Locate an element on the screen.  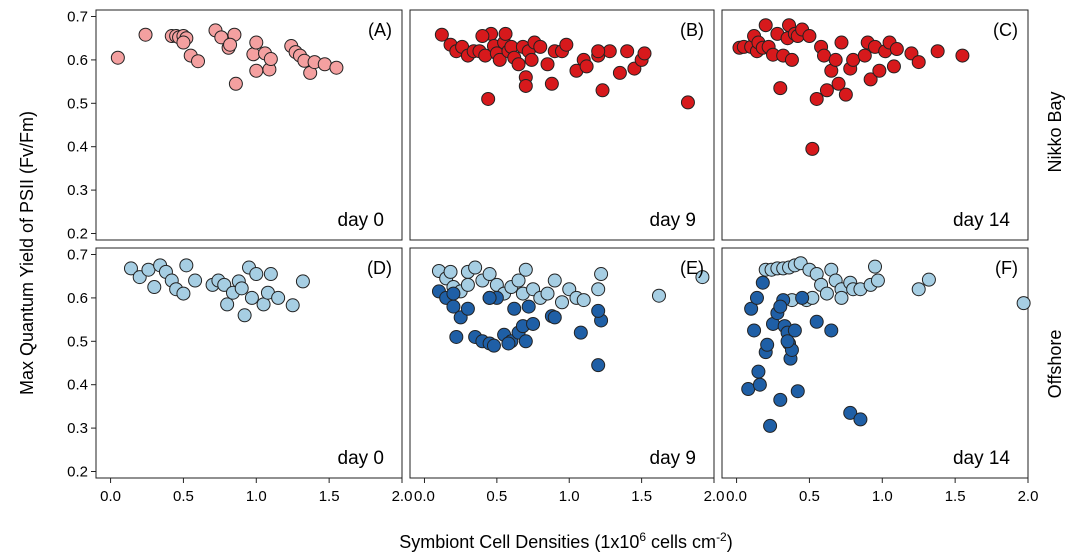
panel-2: (B) day 9 is located at coordinates (562, 125).